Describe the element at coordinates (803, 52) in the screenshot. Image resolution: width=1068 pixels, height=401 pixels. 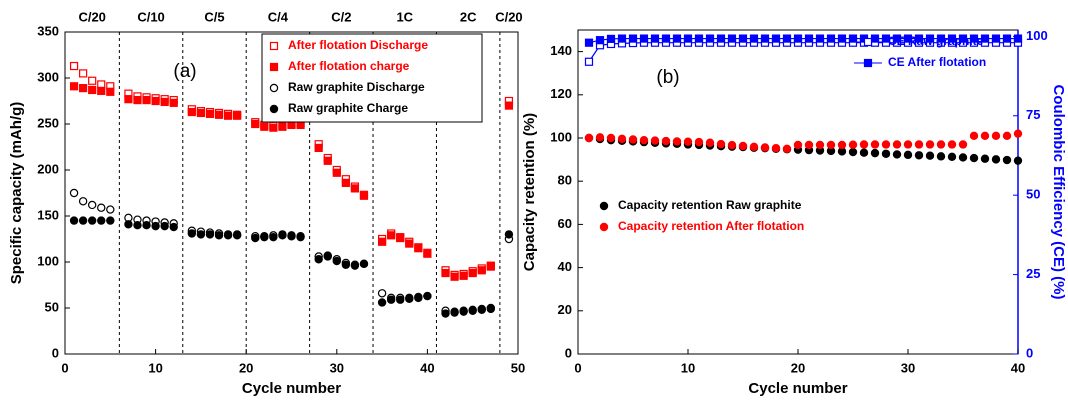
I see `series-line` at that location.